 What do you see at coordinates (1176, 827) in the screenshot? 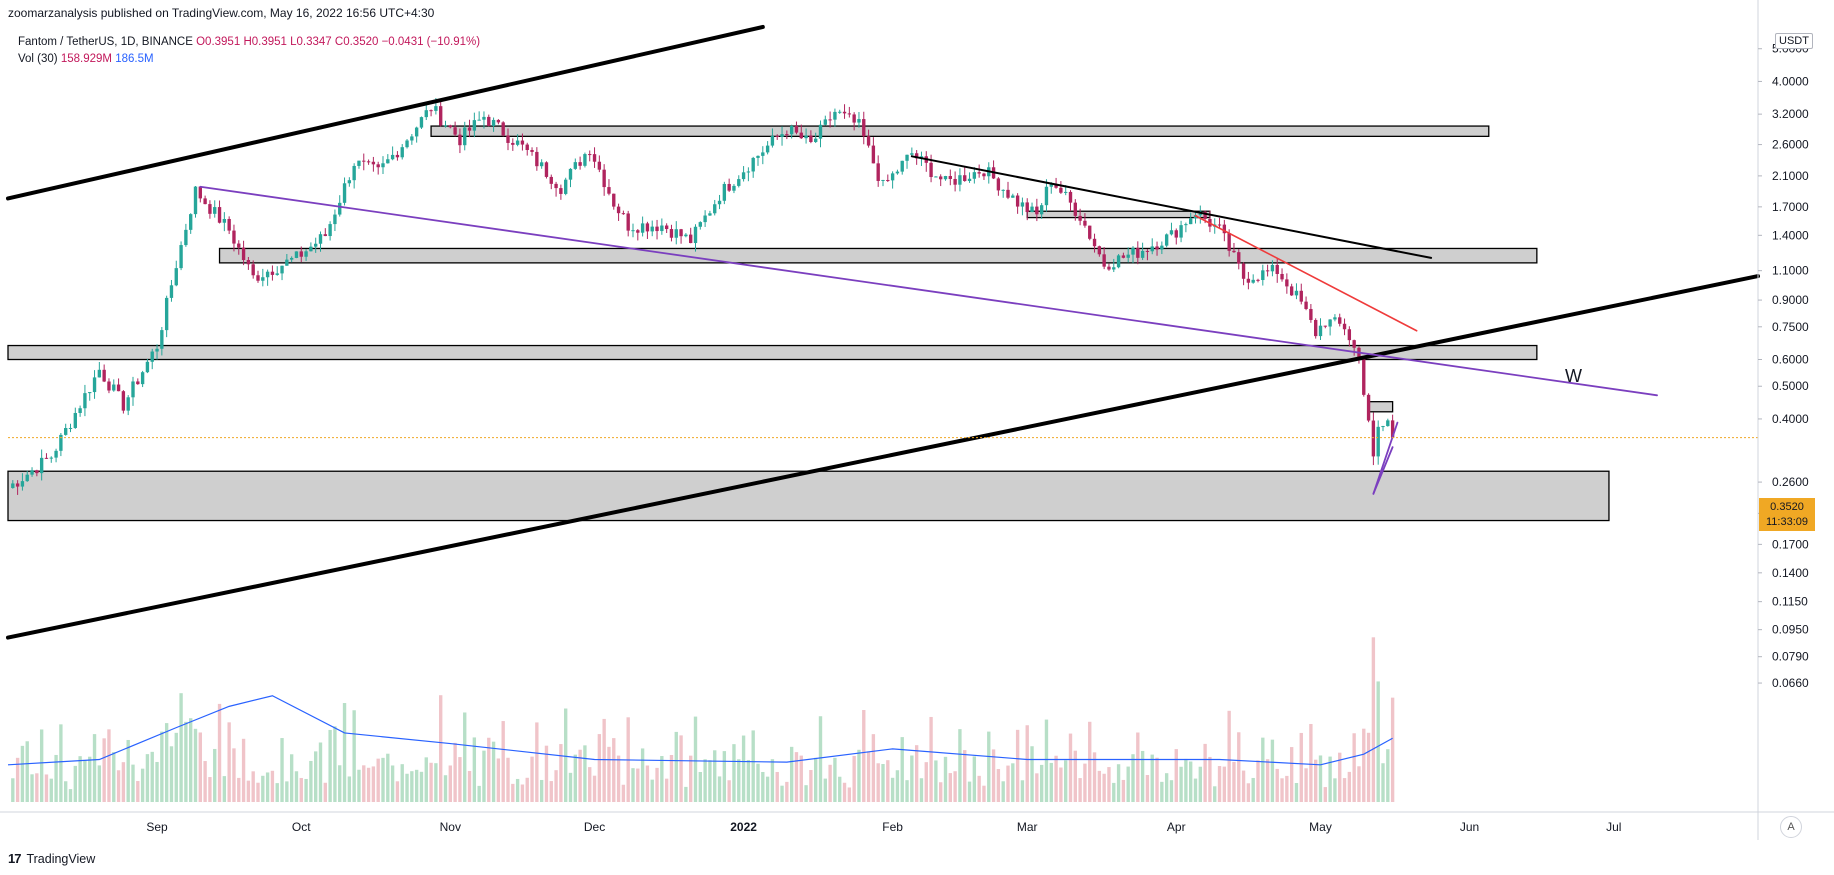
I see `time-tick-label: Apr` at bounding box center [1176, 827].